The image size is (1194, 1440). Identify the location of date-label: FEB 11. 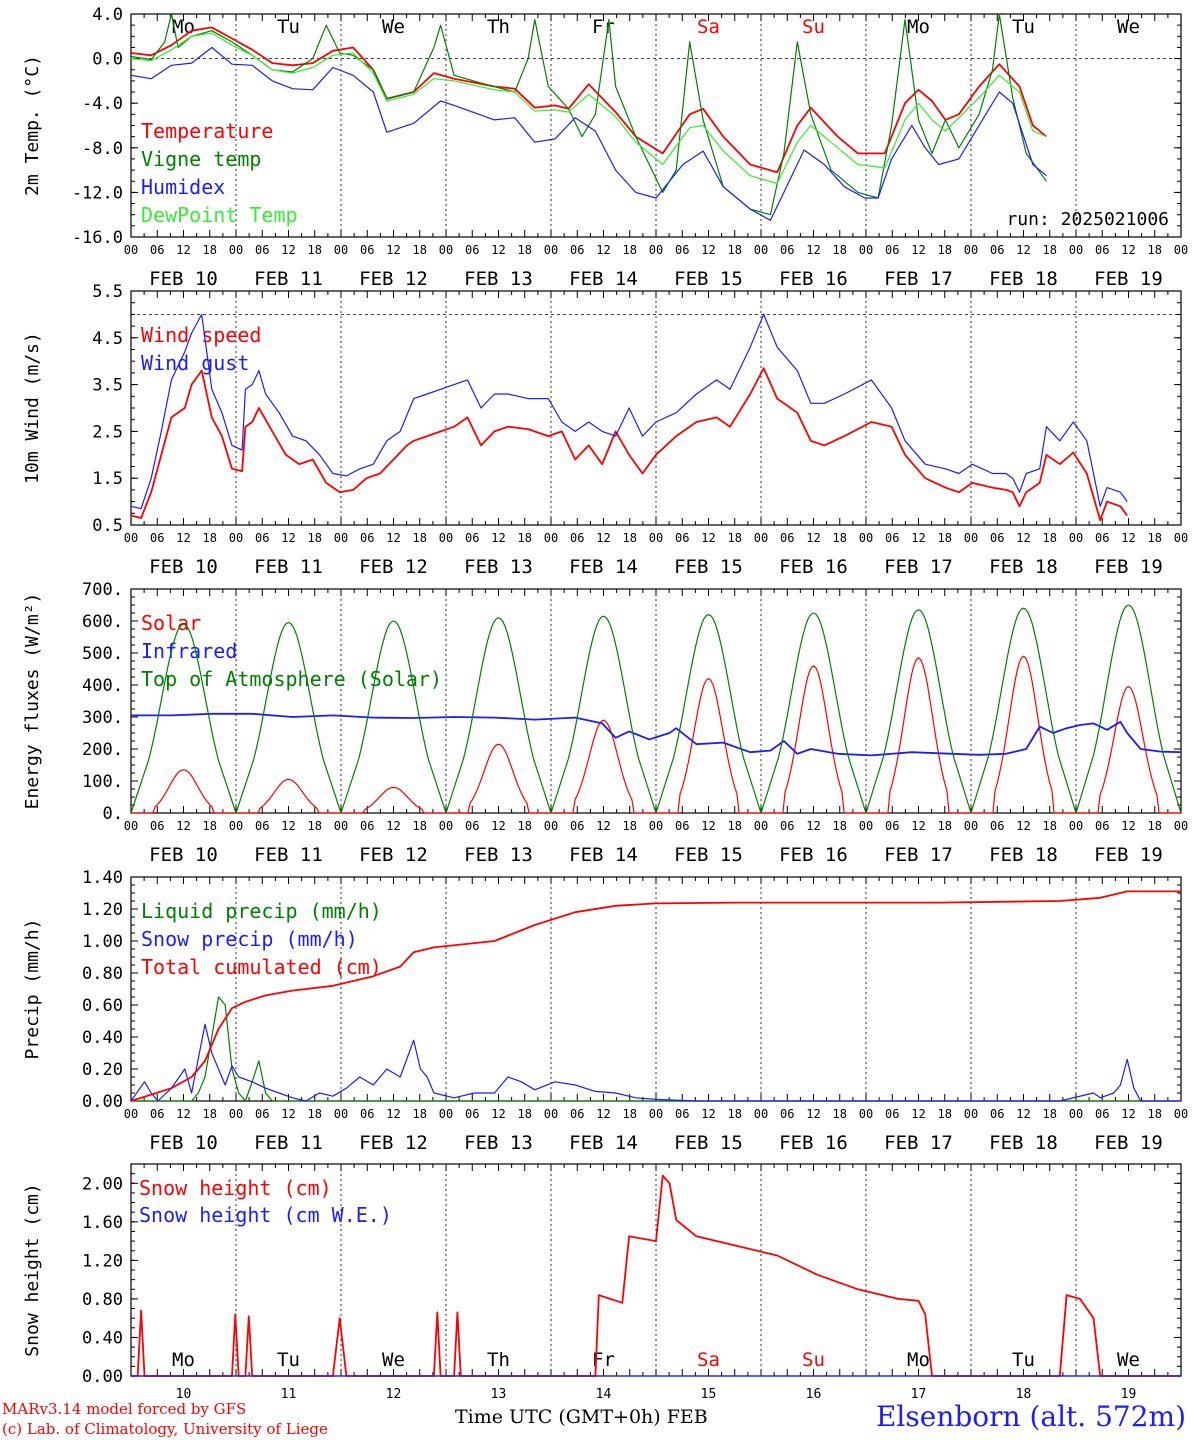
(288, 279).